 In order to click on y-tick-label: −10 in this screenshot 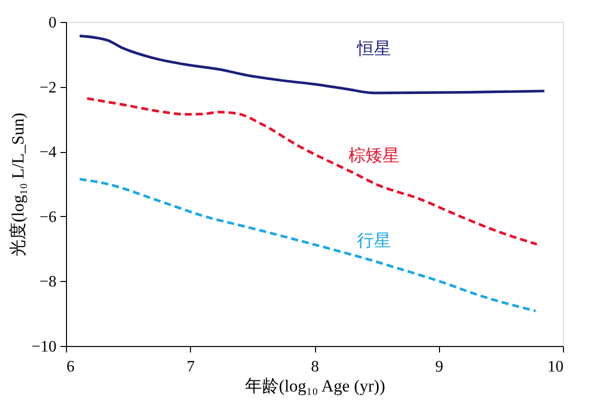, I will do `click(43, 347)`.